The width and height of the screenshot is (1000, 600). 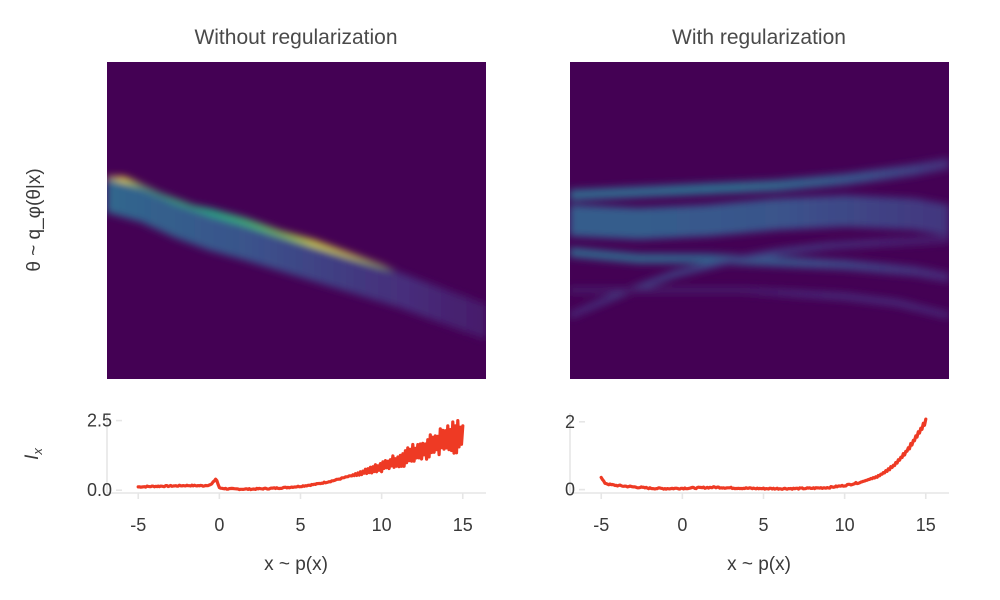 What do you see at coordinates (32, 457) in the screenshot?
I see `left-line-ylabel-main: I` at bounding box center [32, 457].